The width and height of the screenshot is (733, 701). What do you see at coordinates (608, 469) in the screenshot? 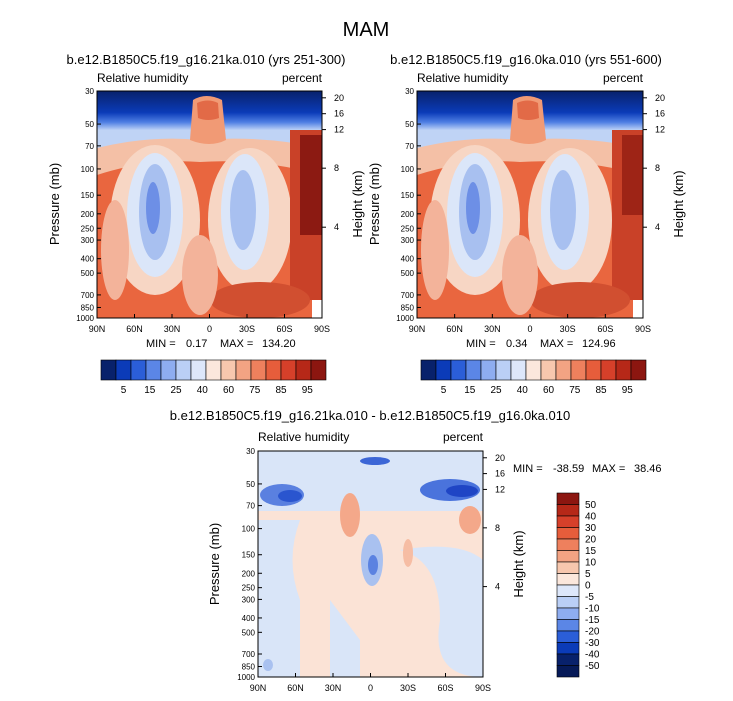
I see `panel-3-max-label: MAX =` at bounding box center [608, 469].